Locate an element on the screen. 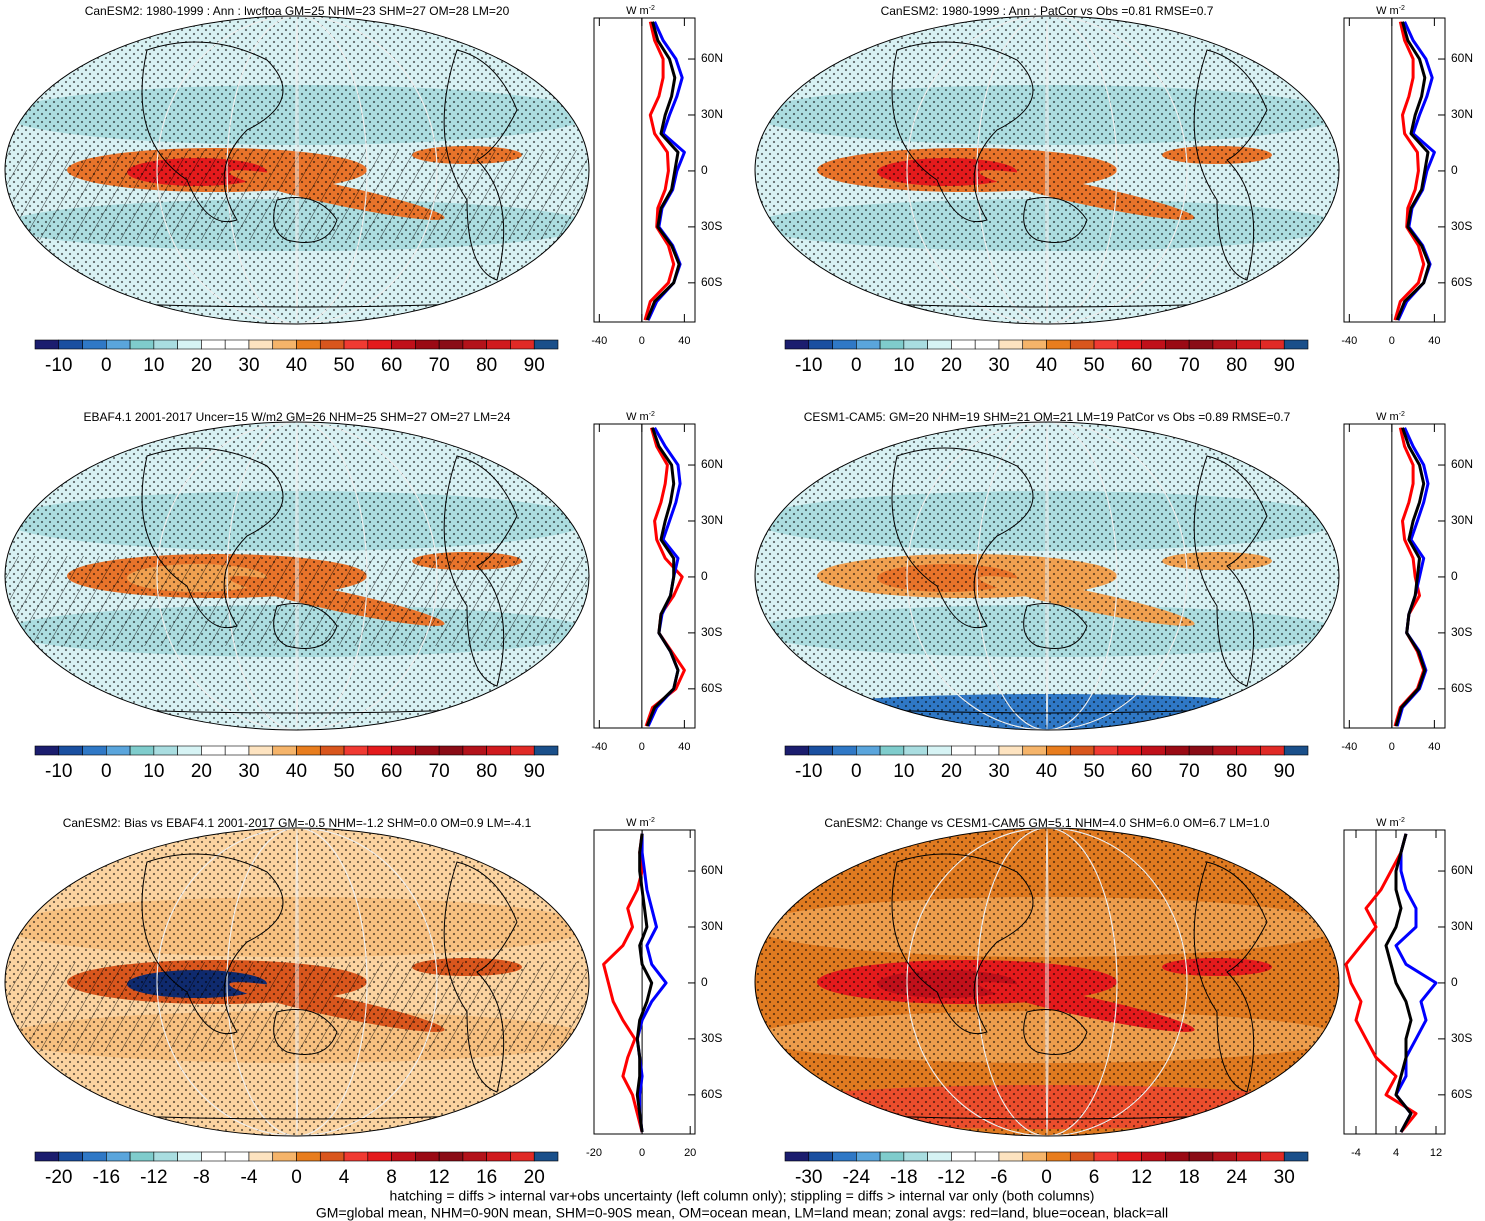 This screenshot has height=1221, width=1485. colorbar-label: 60 is located at coordinates (1141, 365).